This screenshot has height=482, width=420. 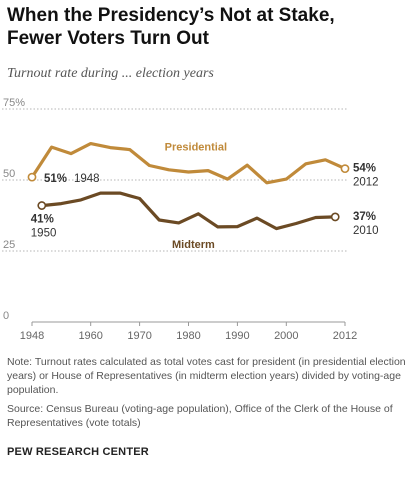 I want to click on x-tick-label-1948: 1948, so click(x=32, y=336).